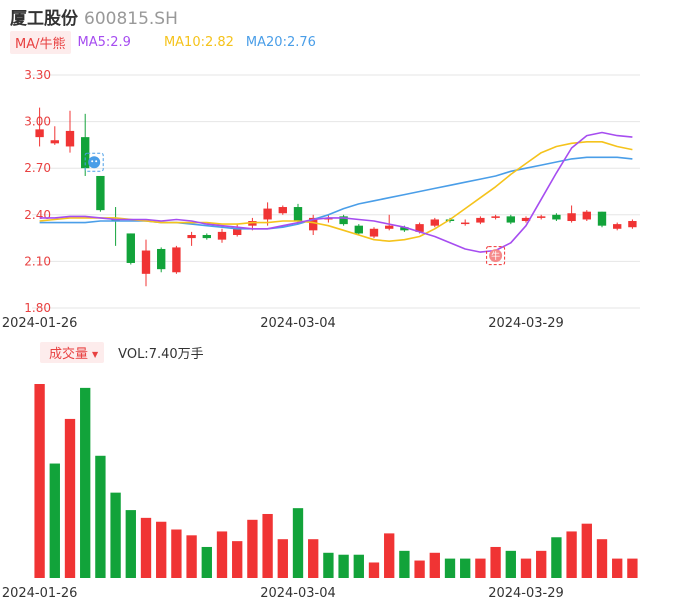  I want to click on ma10-line, so click(336, 191).